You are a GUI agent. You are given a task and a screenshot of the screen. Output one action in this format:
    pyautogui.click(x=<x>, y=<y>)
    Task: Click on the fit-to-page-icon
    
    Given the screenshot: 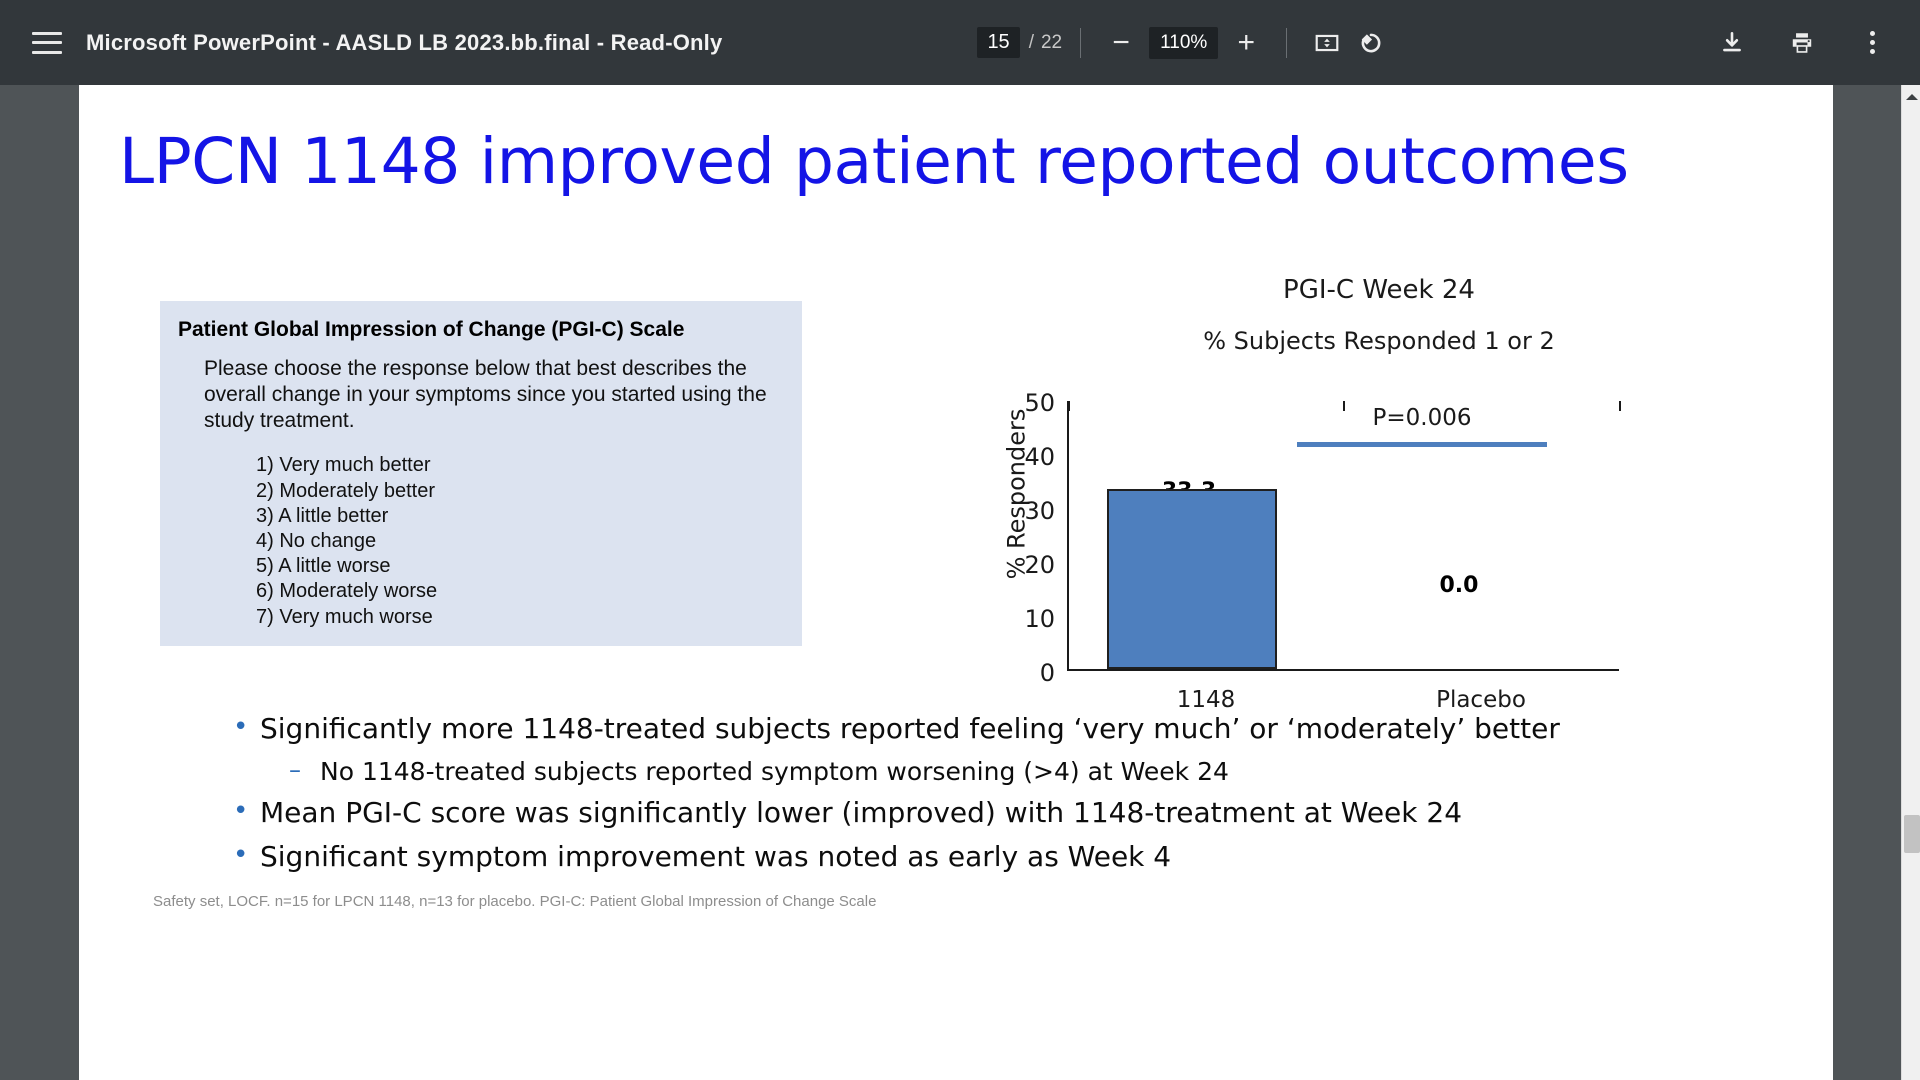 What is the action you would take?
    pyautogui.click(x=1327, y=42)
    